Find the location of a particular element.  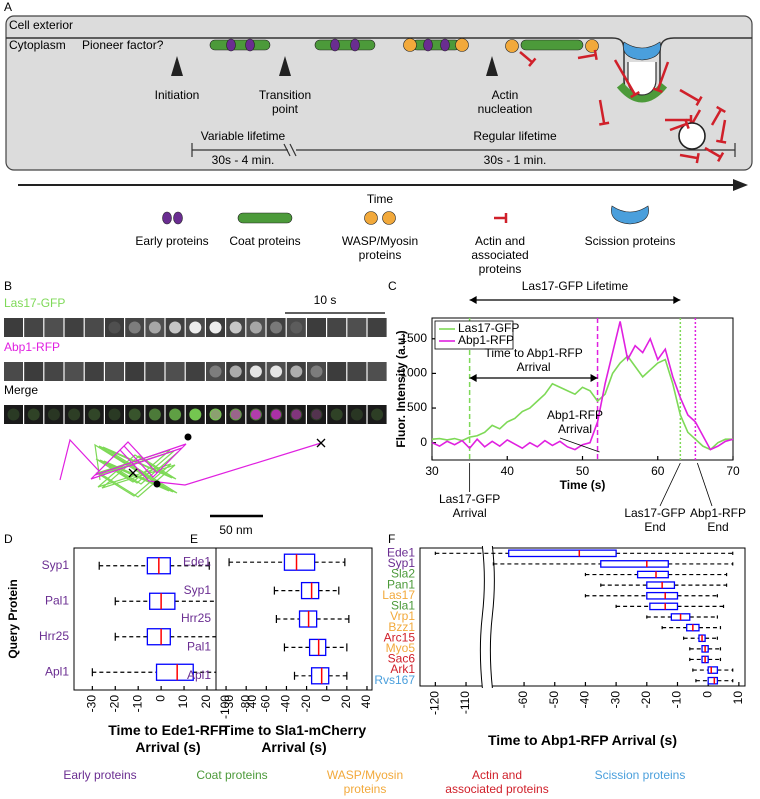

category-label: Ede1 is located at coordinates (401, 552).